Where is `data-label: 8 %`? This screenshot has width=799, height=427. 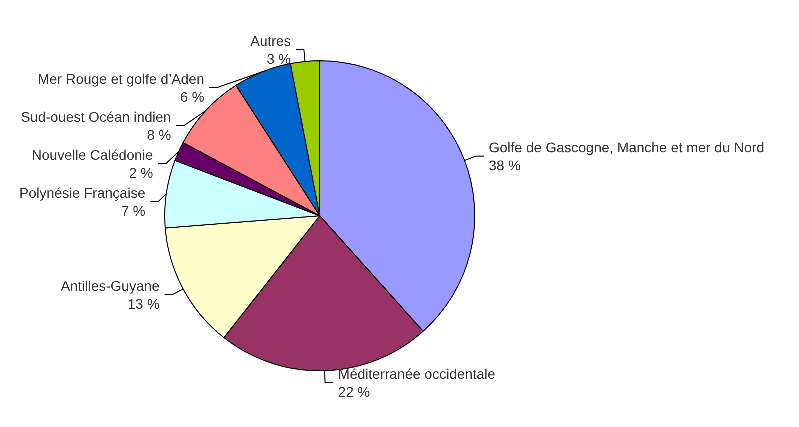
data-label: 8 % is located at coordinates (159, 134).